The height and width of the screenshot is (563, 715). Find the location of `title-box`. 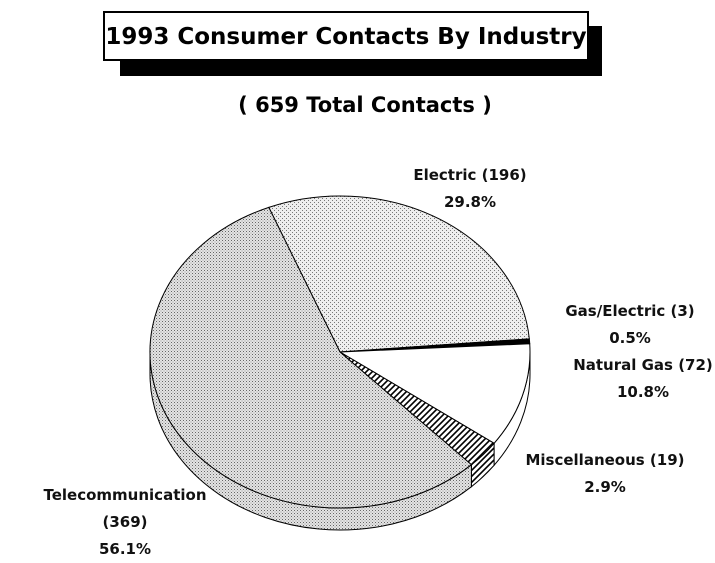

title-box is located at coordinates (346, 36).